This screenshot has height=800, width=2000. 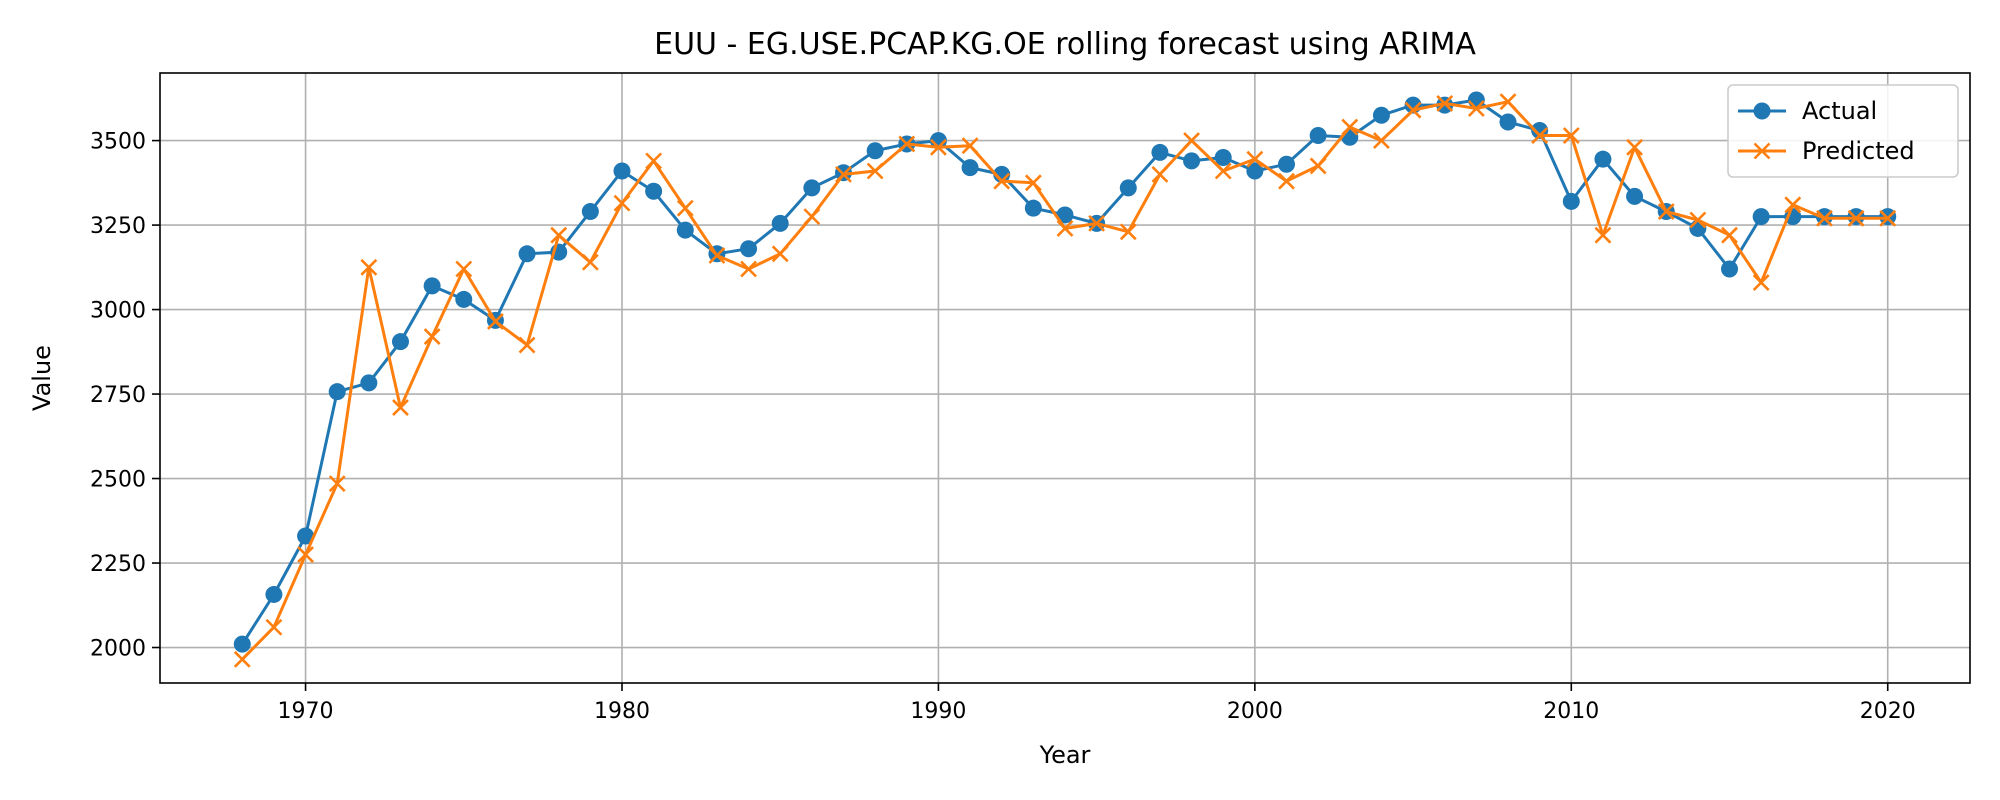 What do you see at coordinates (1255, 711) in the screenshot?
I see `x-tick-label: 2000` at bounding box center [1255, 711].